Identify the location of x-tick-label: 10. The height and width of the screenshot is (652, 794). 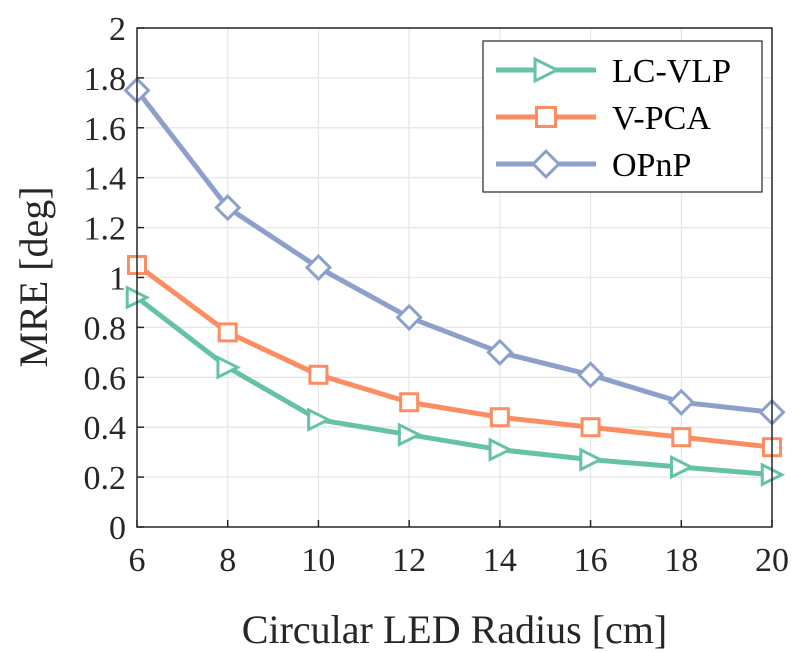
(318, 560).